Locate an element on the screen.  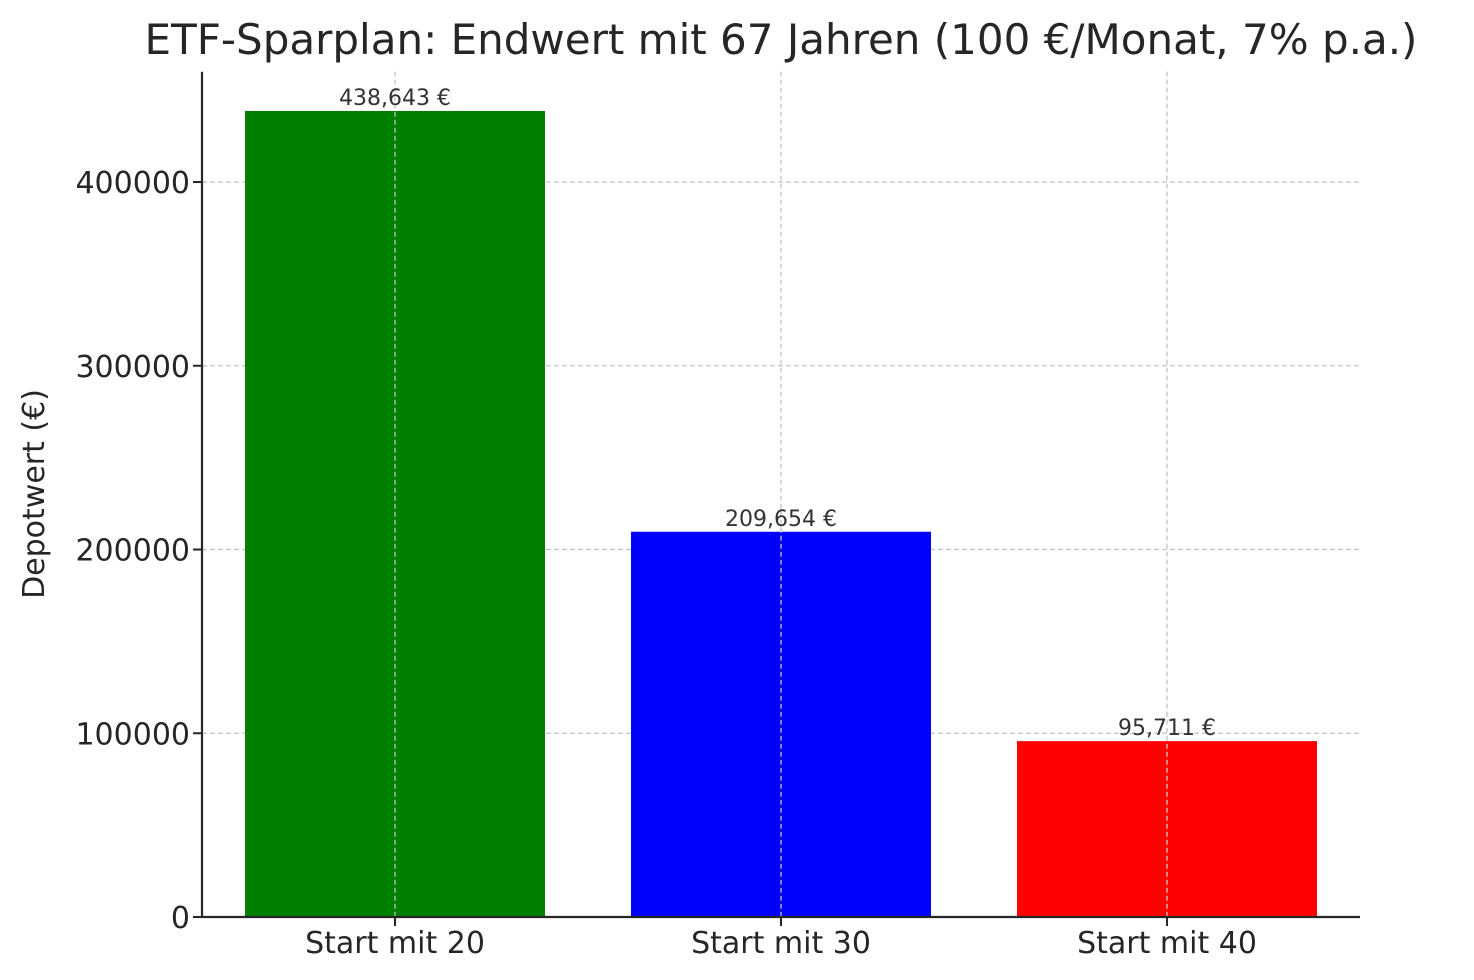
x-ticks: Start mit 20 Start mit 30 Start mit 40 is located at coordinates (781, 939).